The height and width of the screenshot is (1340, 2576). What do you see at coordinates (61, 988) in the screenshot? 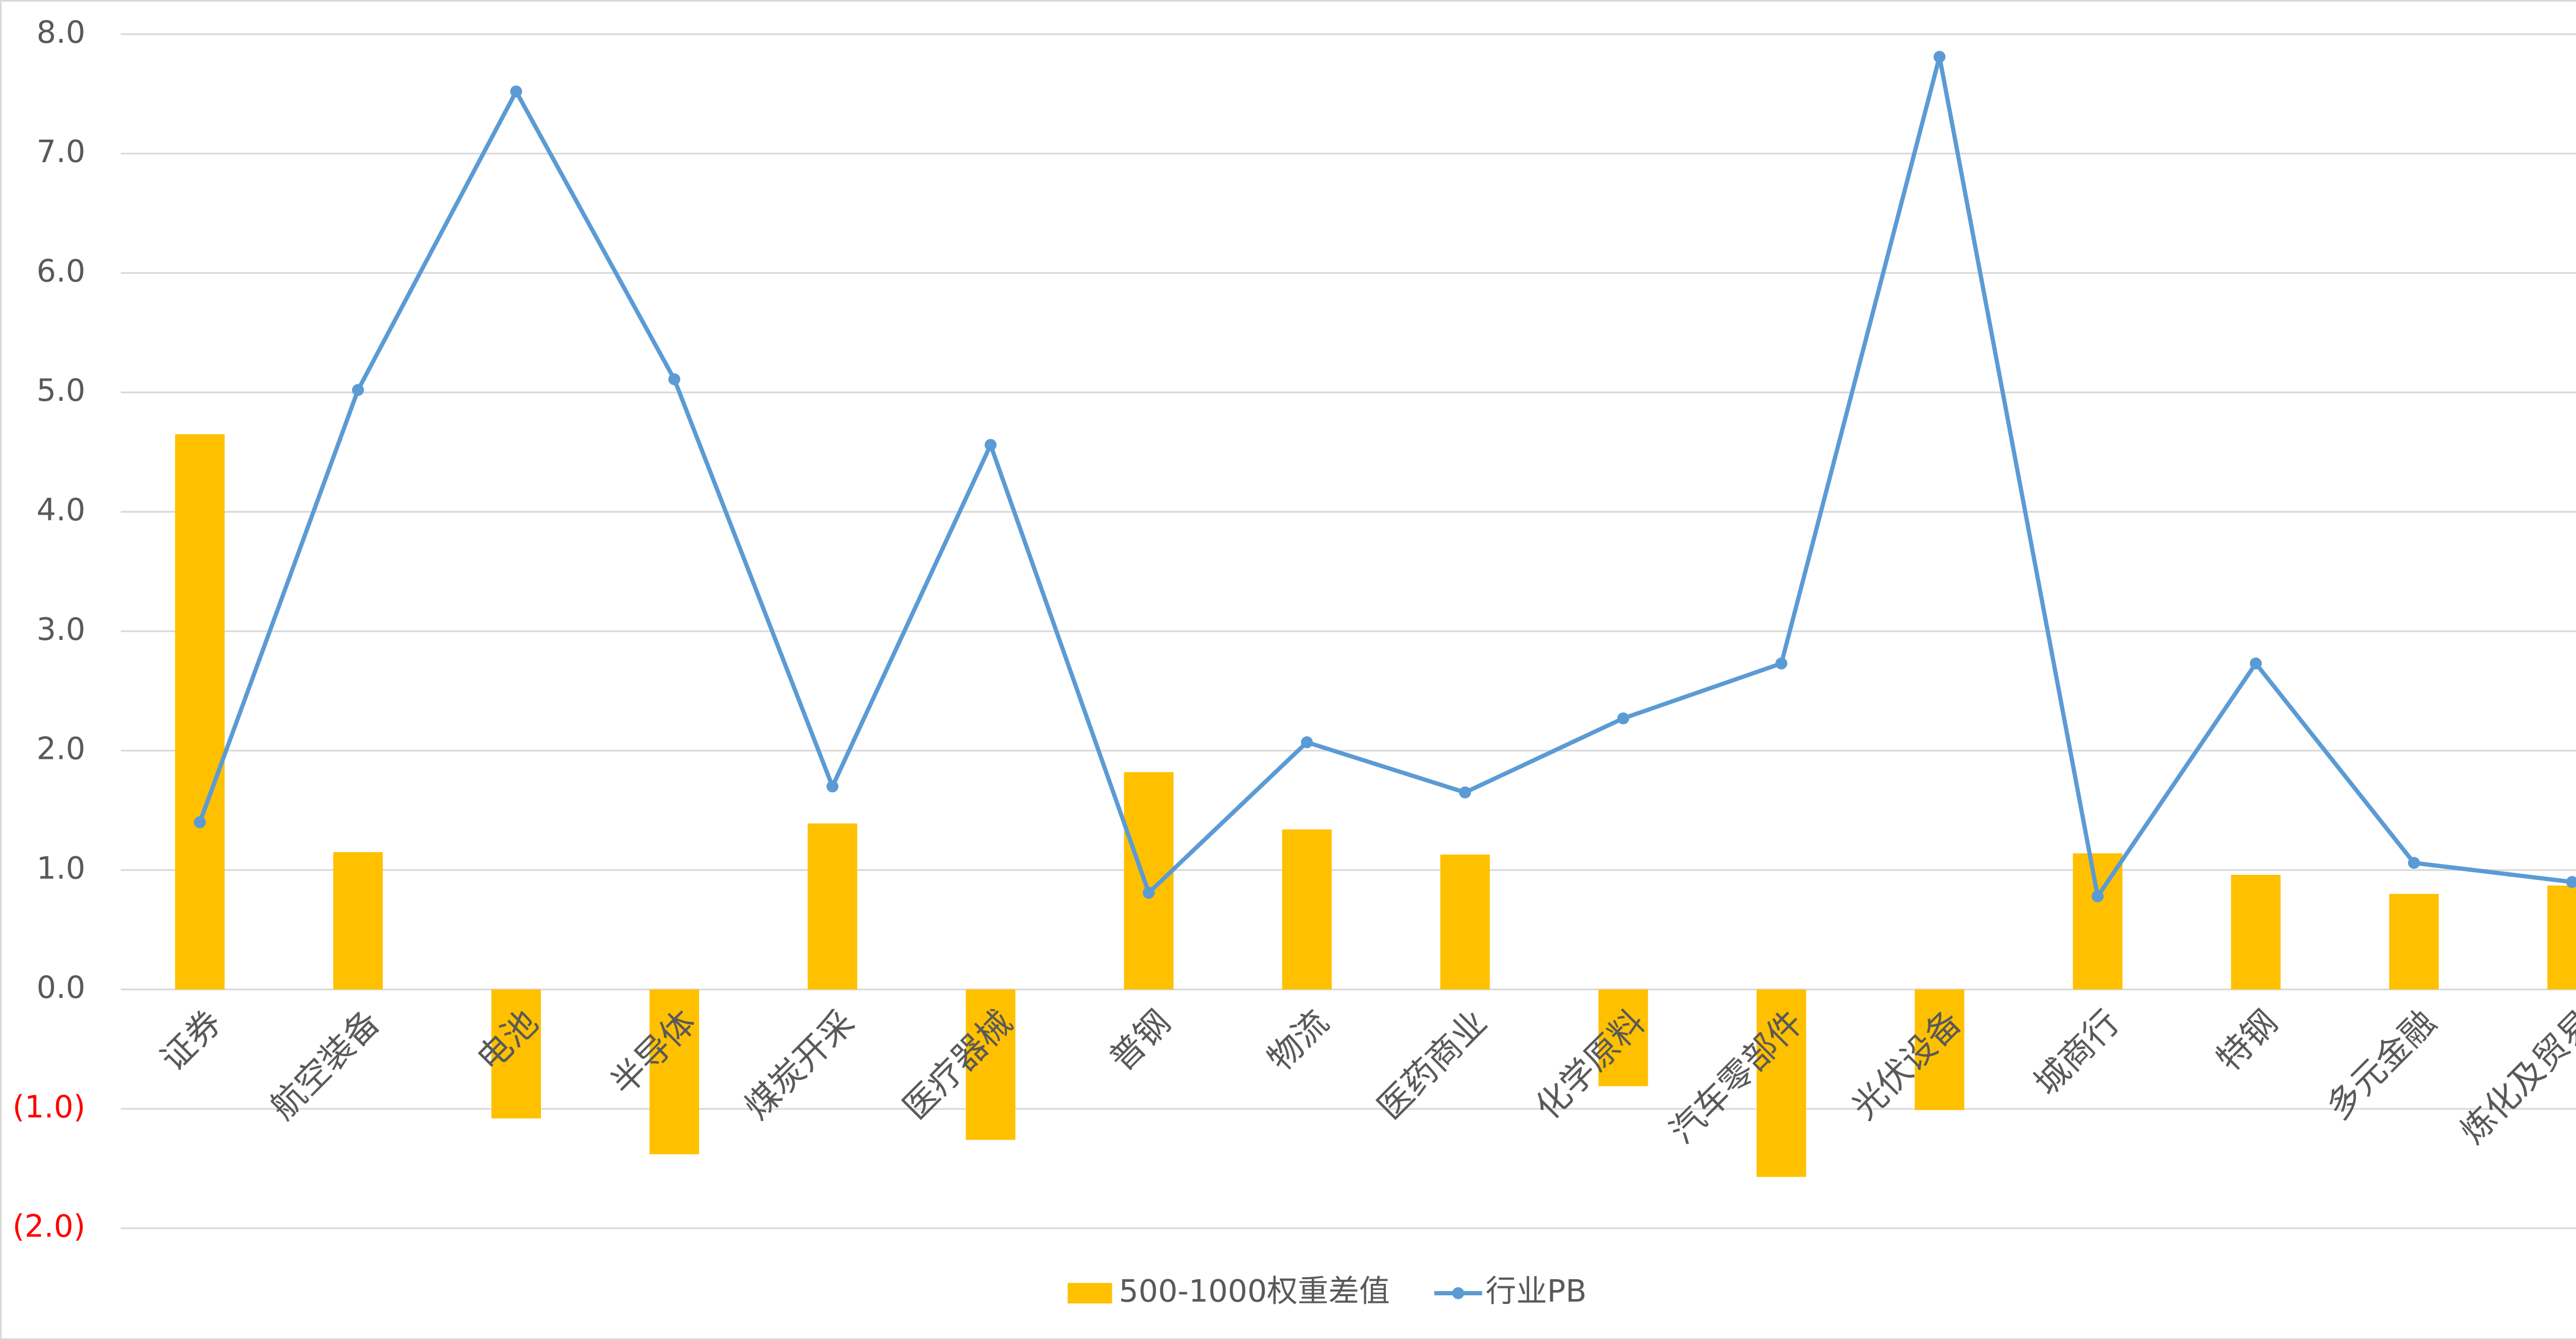
I see `y-tick-label: 0.0` at bounding box center [61, 988].